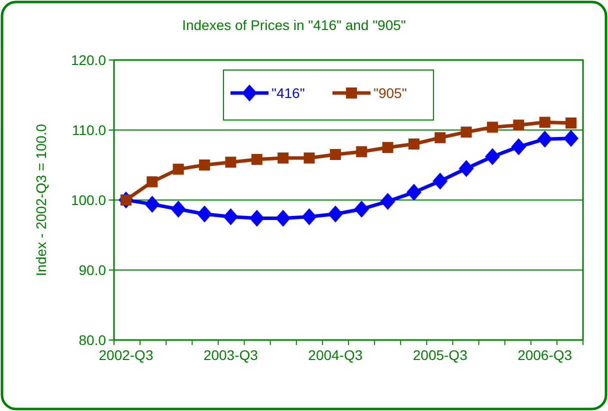 Image resolution: width=608 pixels, height=411 pixels. I want to click on legend-label: "905", so click(390, 92).